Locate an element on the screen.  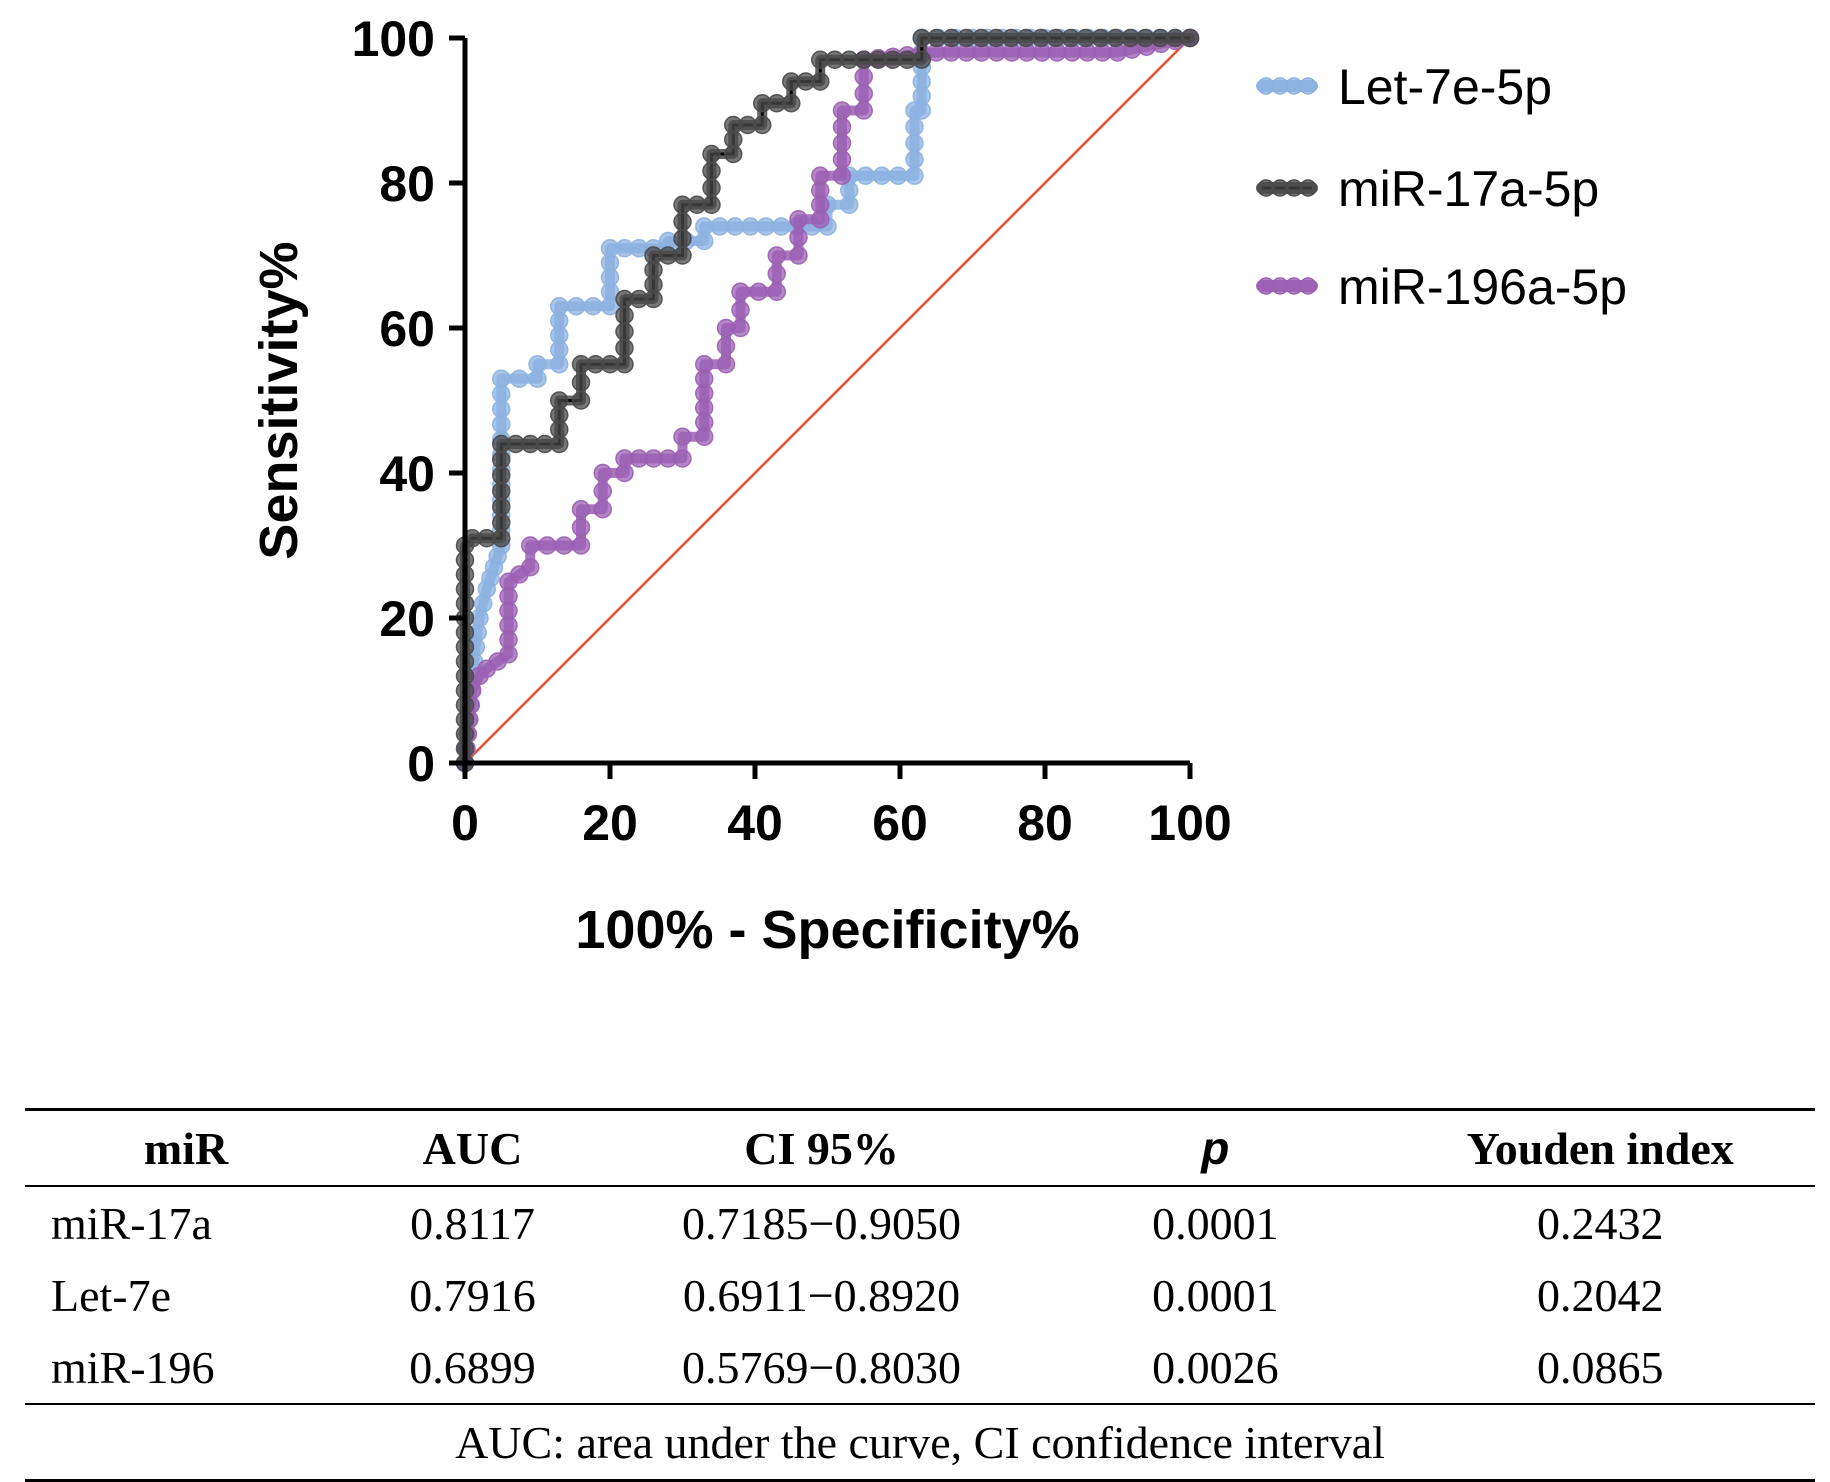
x-axis-title: 100% - Specificity% is located at coordinates (827, 930).